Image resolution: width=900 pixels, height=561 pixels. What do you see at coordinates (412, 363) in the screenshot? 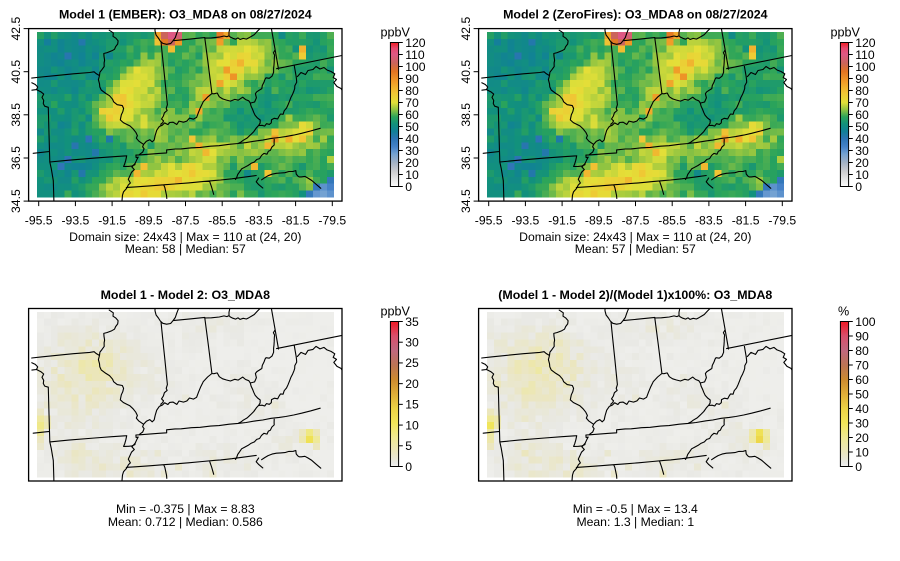
I see `svg-text: 25` at bounding box center [412, 363].